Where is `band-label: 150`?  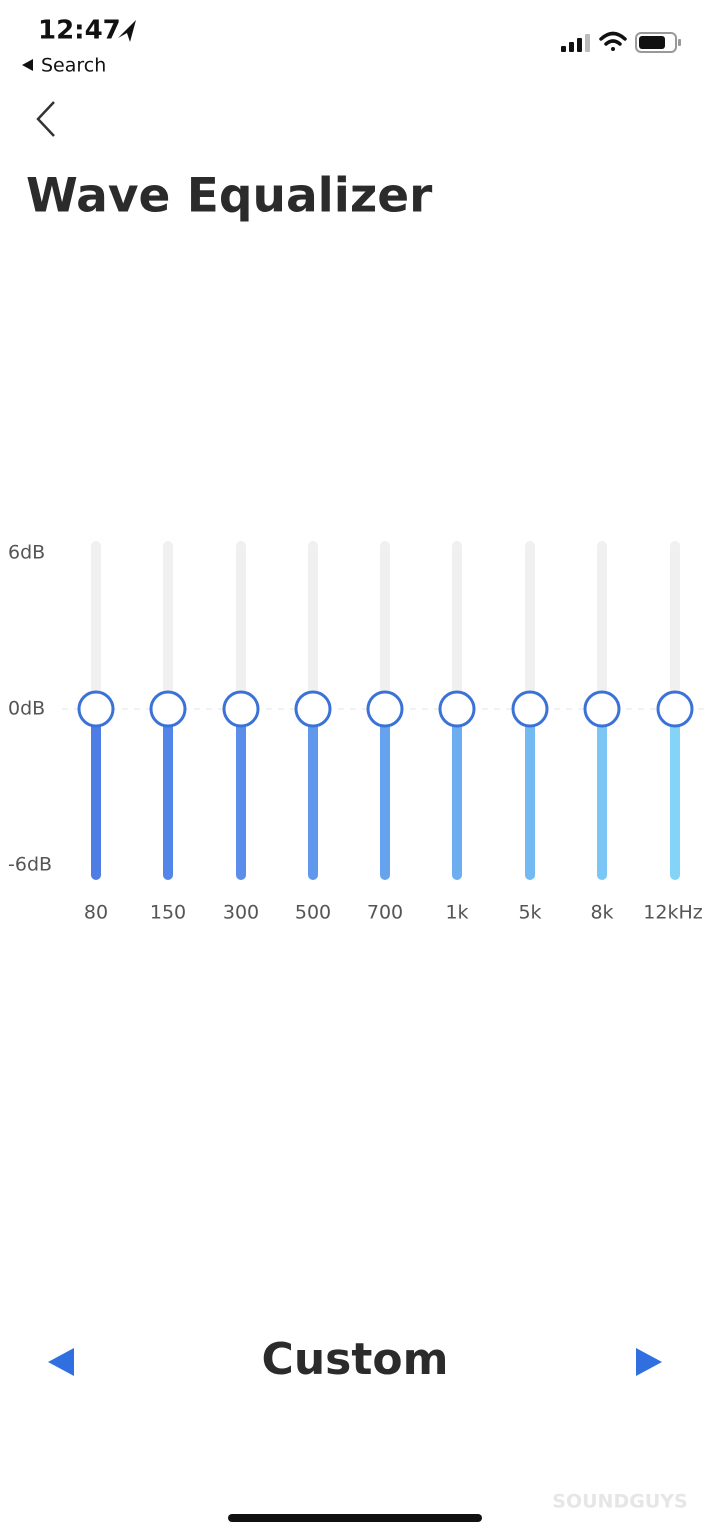 band-label: 150 is located at coordinates (168, 913).